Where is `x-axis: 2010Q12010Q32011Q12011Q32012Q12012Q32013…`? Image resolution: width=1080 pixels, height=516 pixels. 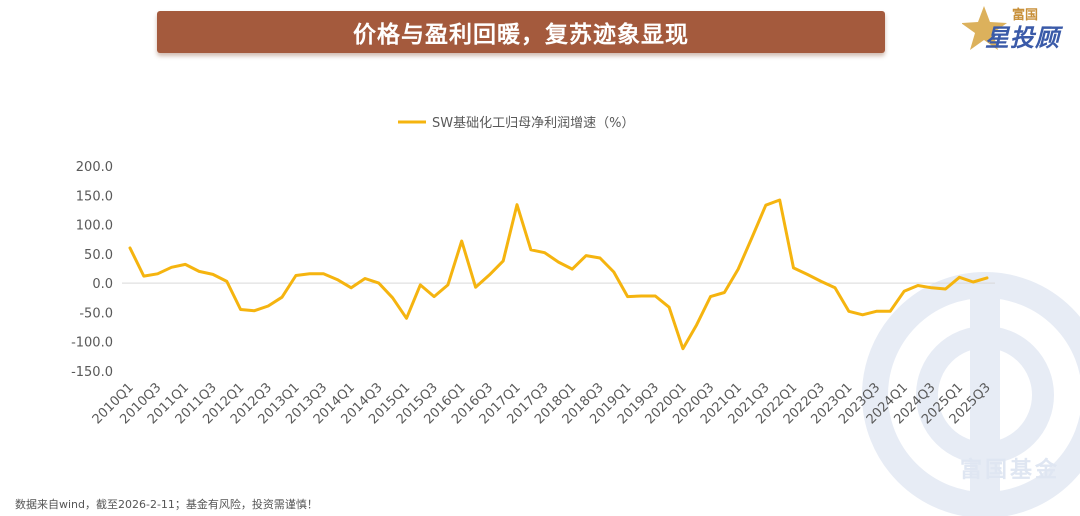
x-axis: 2010Q12010Q32011Q12011Q32012Q12012Q32013… is located at coordinates (542, 403).